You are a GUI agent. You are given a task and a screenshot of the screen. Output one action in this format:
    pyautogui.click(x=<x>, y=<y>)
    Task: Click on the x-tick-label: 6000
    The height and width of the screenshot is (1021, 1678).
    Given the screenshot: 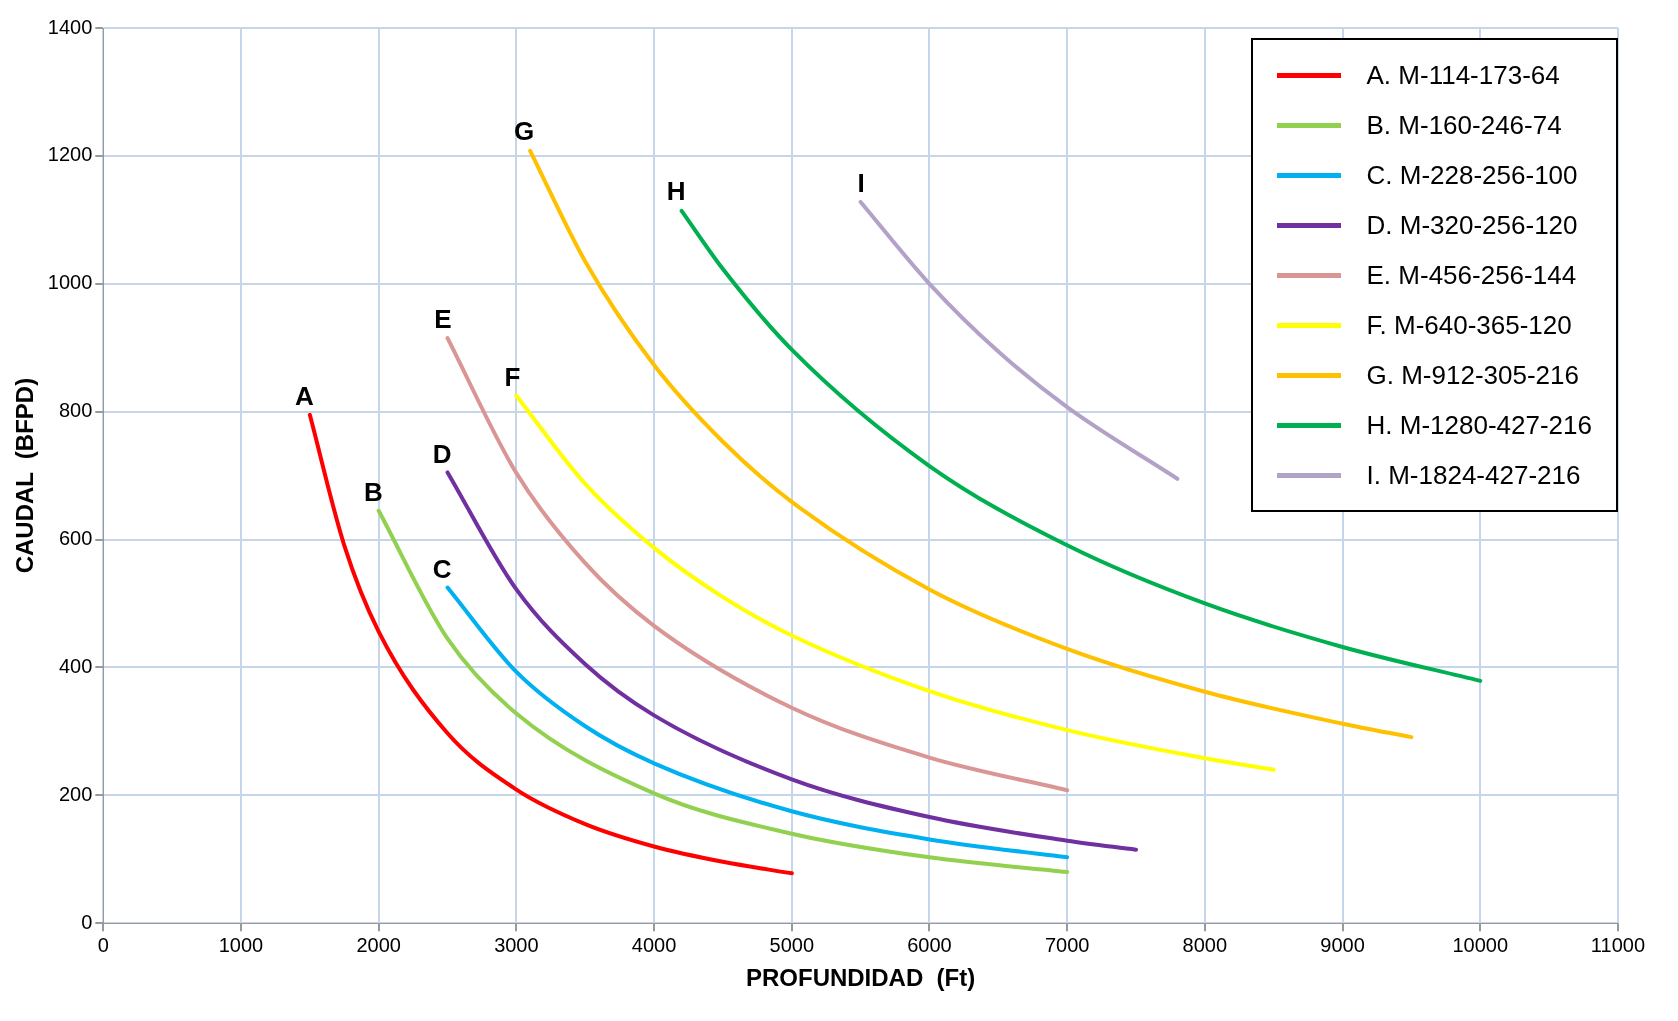 What is the action you would take?
    pyautogui.click(x=929, y=944)
    